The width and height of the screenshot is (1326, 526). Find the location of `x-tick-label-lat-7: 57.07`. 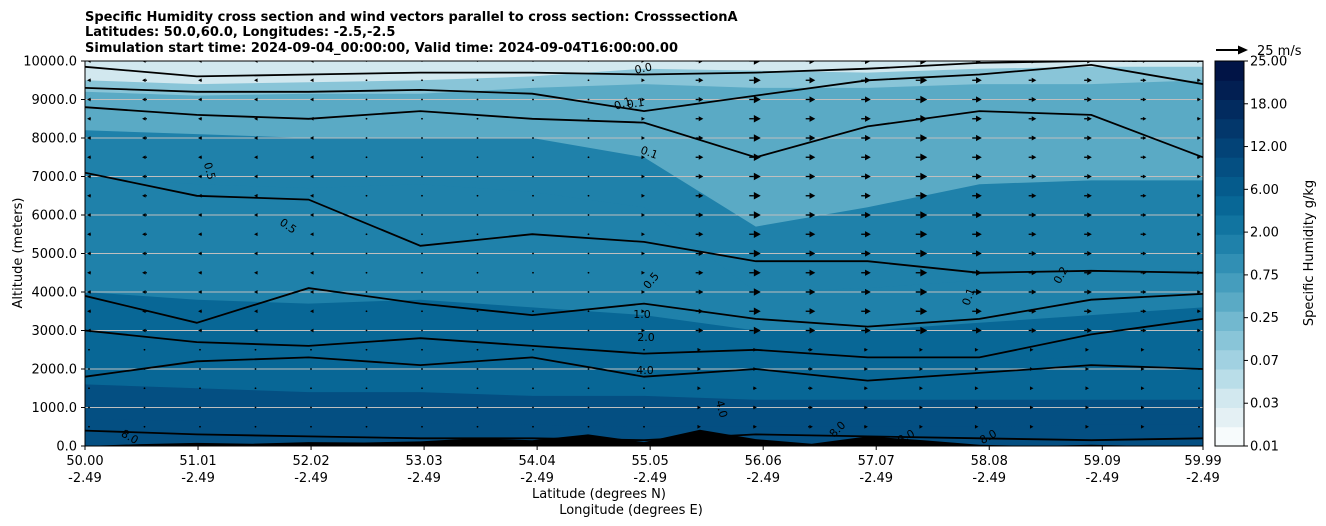

x-tick-label-lat-7: 57.07 is located at coordinates (876, 461).